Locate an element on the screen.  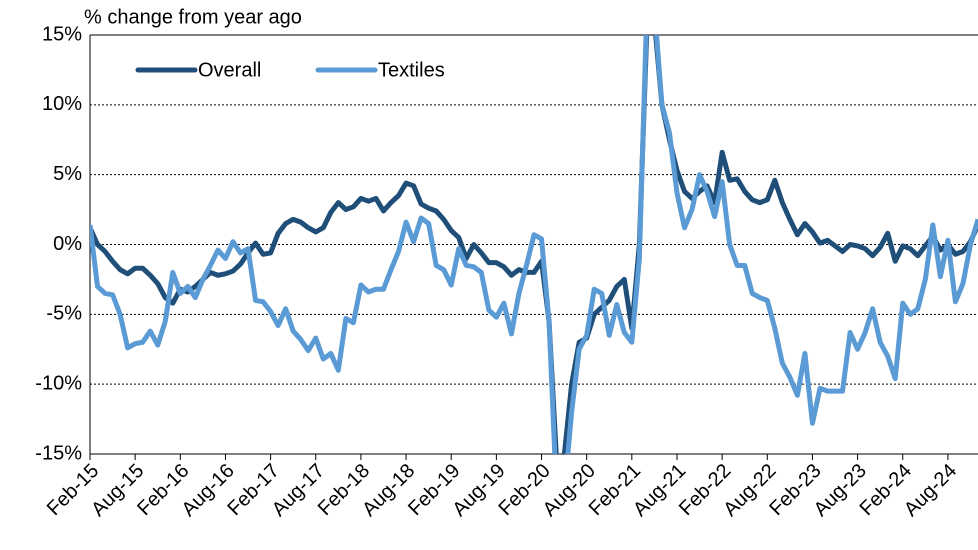
legend-label: Overall is located at coordinates (229, 70).